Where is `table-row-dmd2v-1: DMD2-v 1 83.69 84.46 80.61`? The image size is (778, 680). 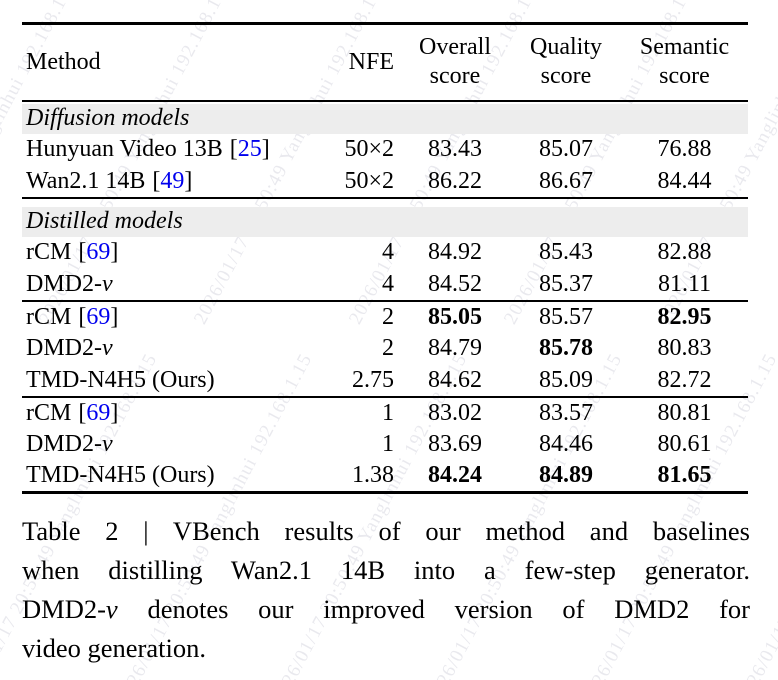 table-row-dmd2v-1: DMD2-v 1 83.69 84.46 80.61 is located at coordinates (385, 445).